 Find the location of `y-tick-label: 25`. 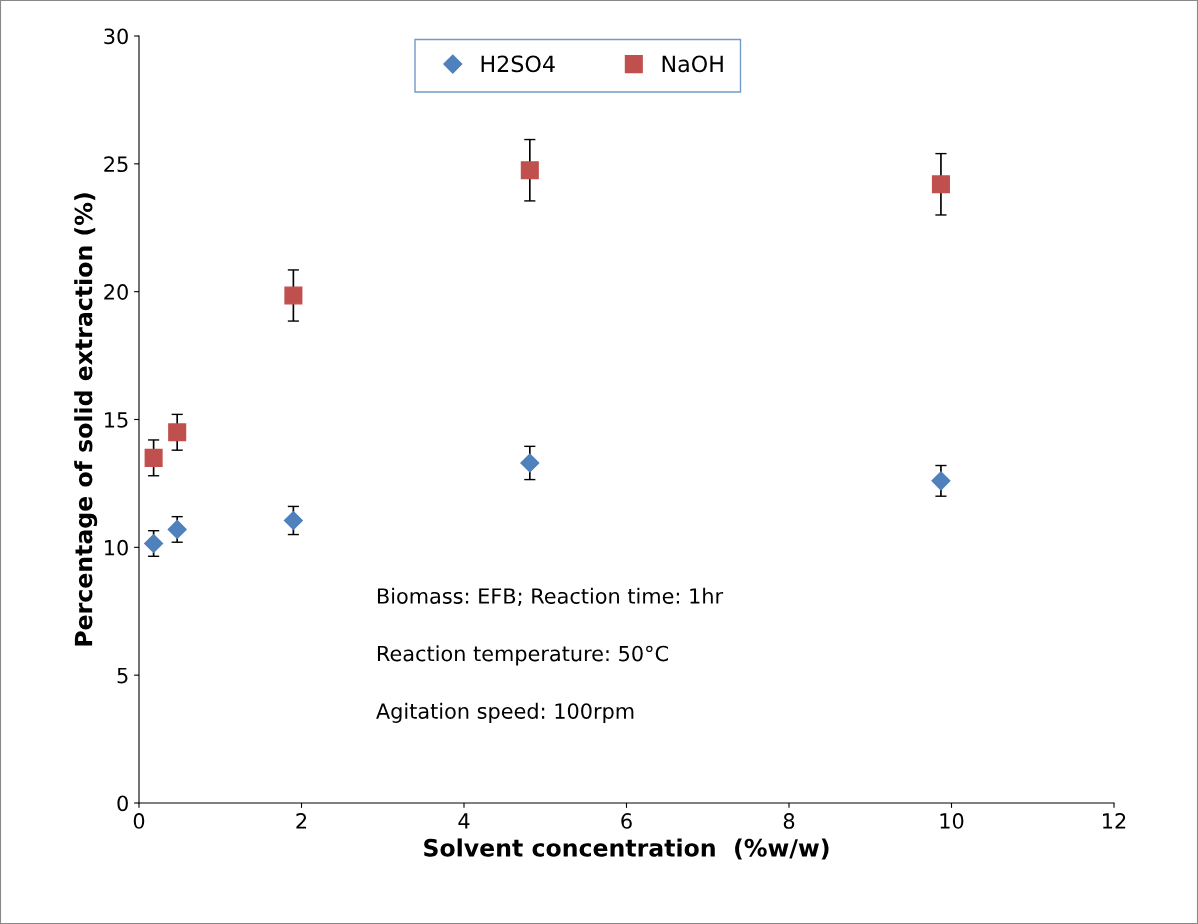

y-tick-label: 25 is located at coordinates (116, 164).